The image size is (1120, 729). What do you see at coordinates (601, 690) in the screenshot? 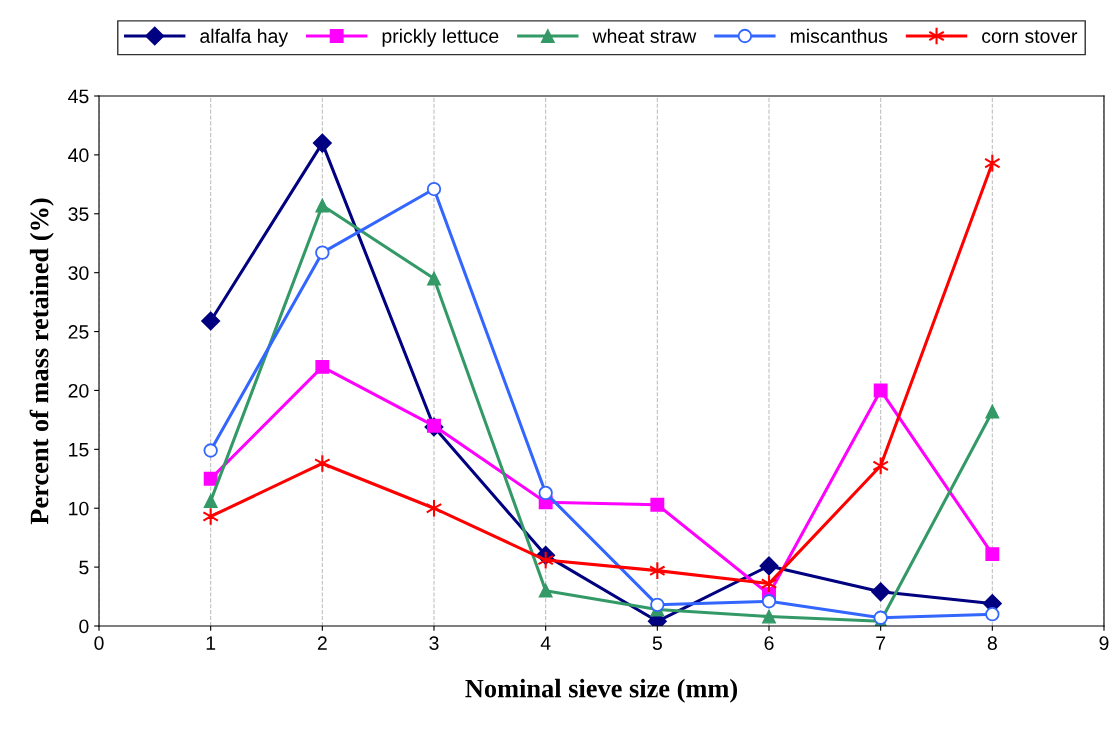
I see `x-axis-title: Nominal sieve size (mm)` at bounding box center [601, 690].